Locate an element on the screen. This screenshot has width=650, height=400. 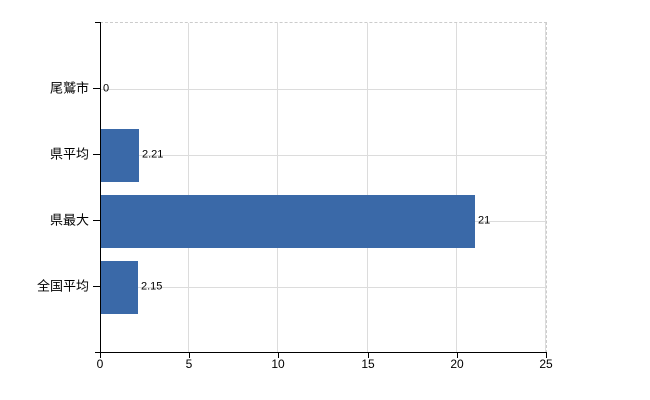
y-axis-category-label: 県平均 is located at coordinates (69, 154).